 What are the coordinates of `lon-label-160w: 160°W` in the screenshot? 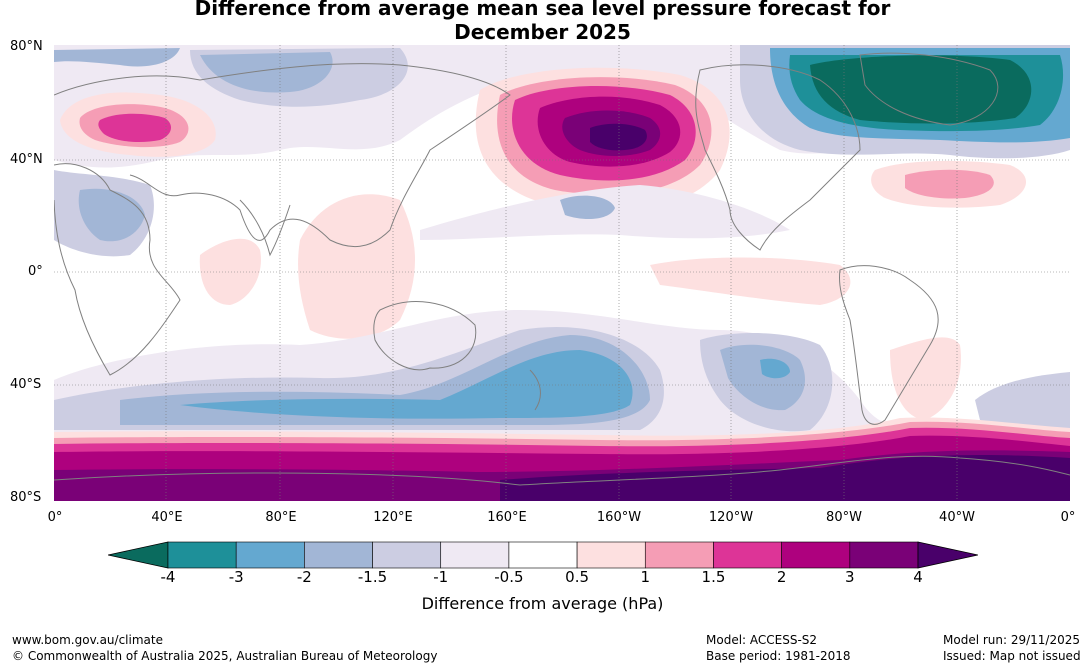 It's located at (619, 517).